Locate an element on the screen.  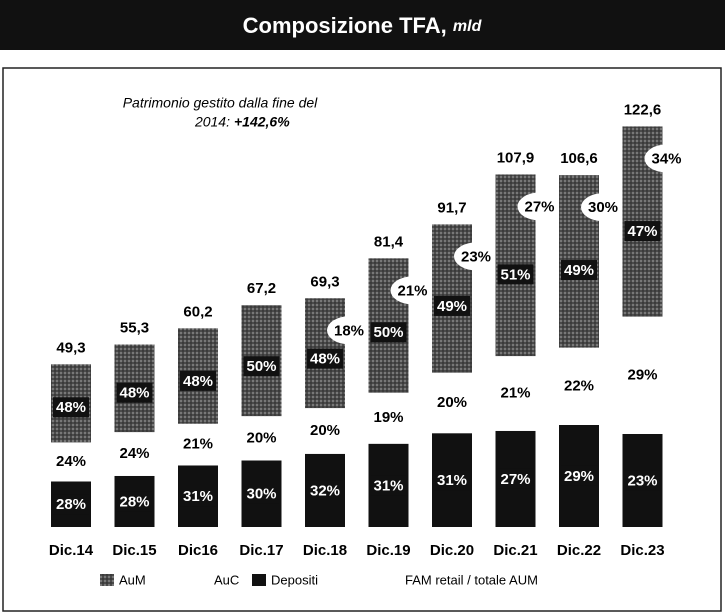
x-tick-label: Dic.18 is located at coordinates (325, 550).